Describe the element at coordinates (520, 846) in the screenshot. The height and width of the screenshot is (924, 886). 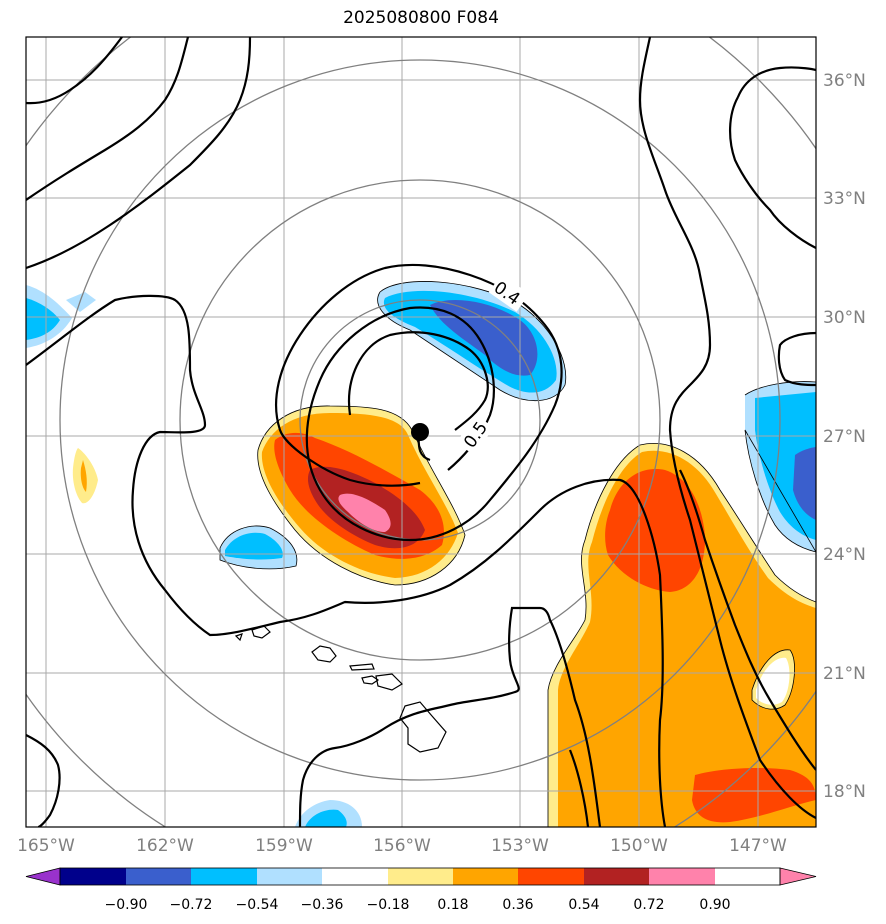
I see `lon-label: 153°W` at that location.